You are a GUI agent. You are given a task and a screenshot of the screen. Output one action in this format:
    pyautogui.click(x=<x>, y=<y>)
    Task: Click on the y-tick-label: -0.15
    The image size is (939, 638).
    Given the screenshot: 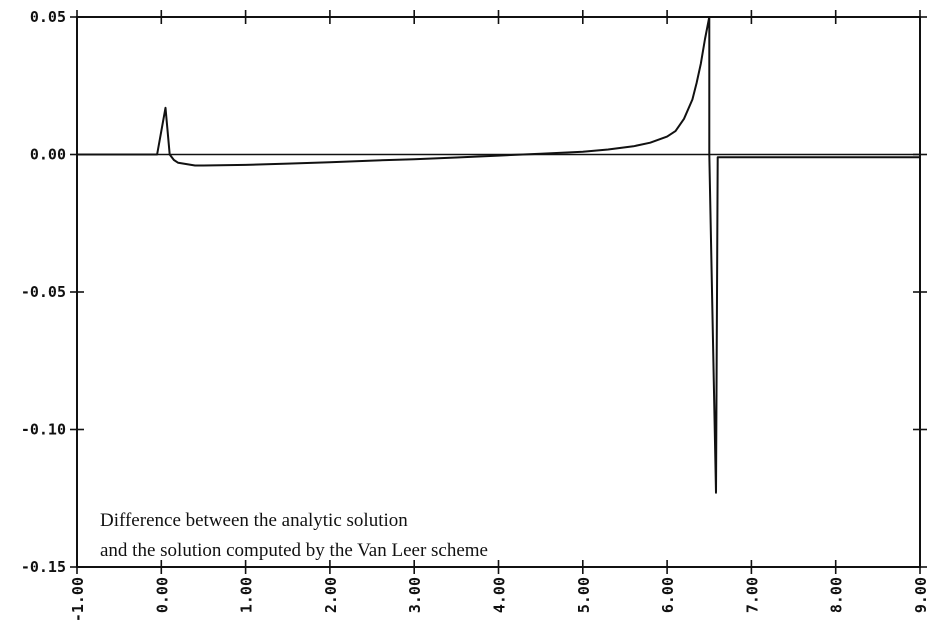 What is the action you would take?
    pyautogui.click(x=43, y=567)
    